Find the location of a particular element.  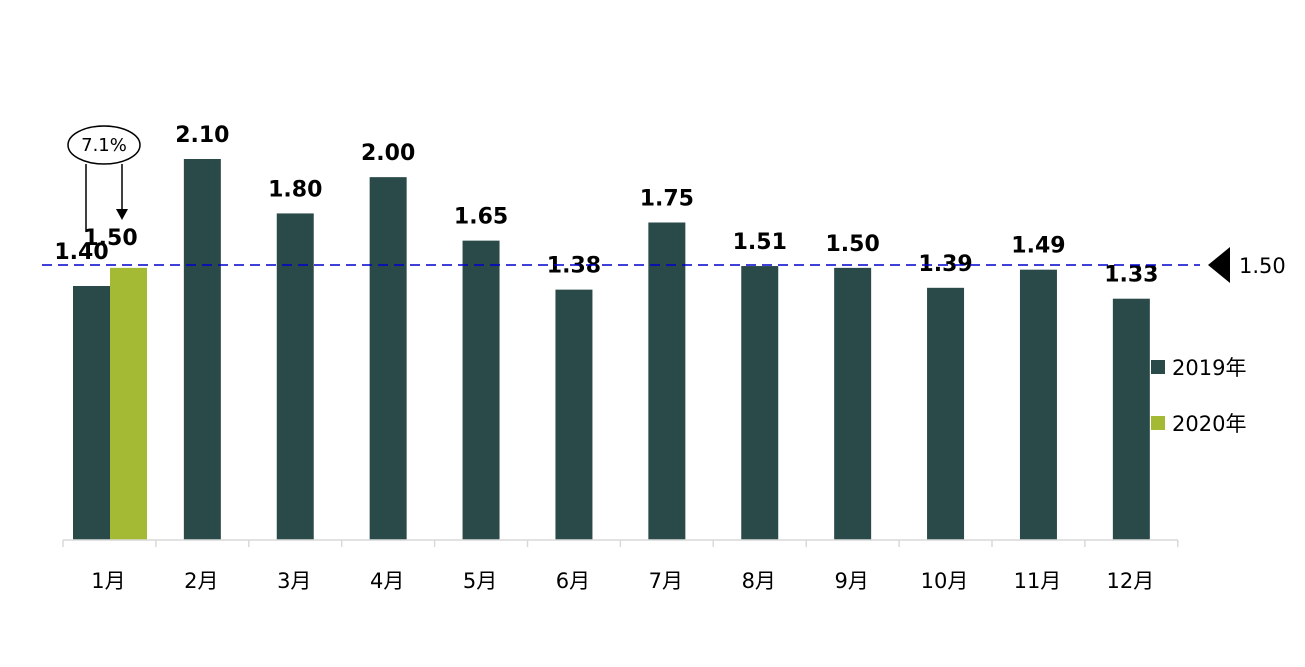

value-label-2019-4: 2.00 is located at coordinates (388, 153).